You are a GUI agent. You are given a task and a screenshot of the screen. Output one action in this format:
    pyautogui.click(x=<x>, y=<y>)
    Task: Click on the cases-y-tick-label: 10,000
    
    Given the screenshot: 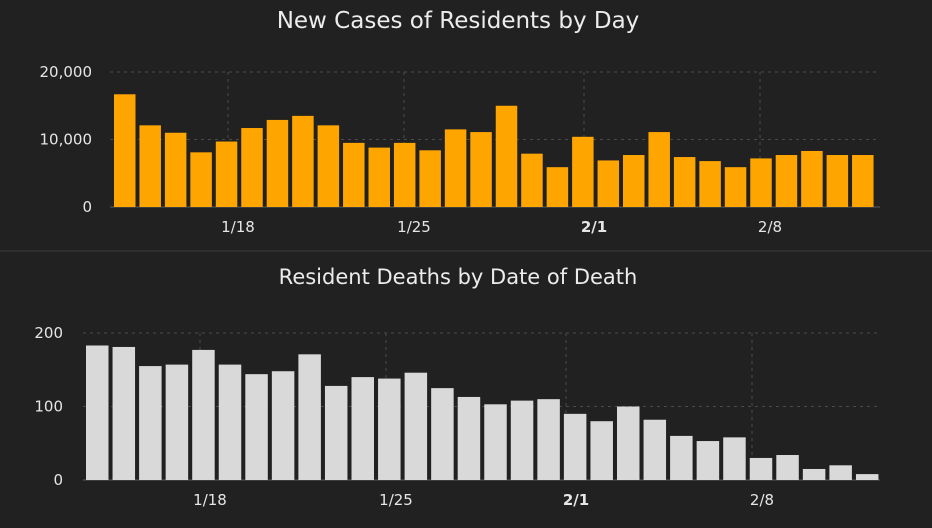 What is the action you would take?
    pyautogui.click(x=66, y=140)
    